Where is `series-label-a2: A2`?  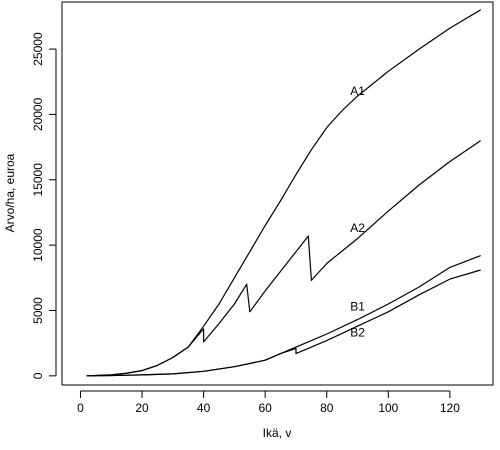 series-label-a2: A2 is located at coordinates (357, 228).